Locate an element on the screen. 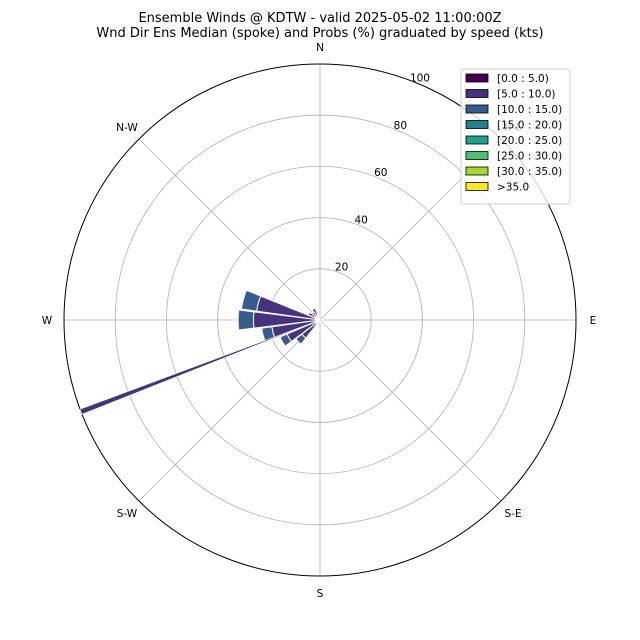 This screenshot has height=640, width=640. wind-bars is located at coordinates (280, 318).